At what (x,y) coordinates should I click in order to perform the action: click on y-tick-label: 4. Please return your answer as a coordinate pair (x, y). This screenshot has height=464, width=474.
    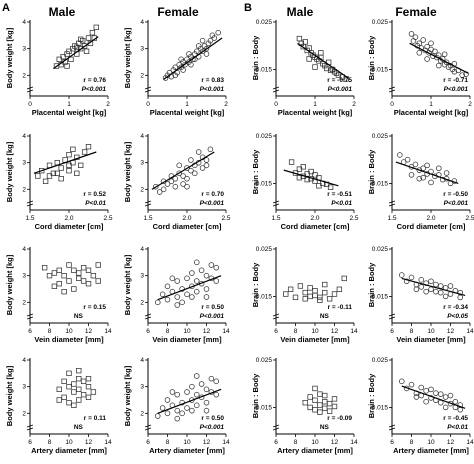
    Looking at the image, I should click on (142, 22).